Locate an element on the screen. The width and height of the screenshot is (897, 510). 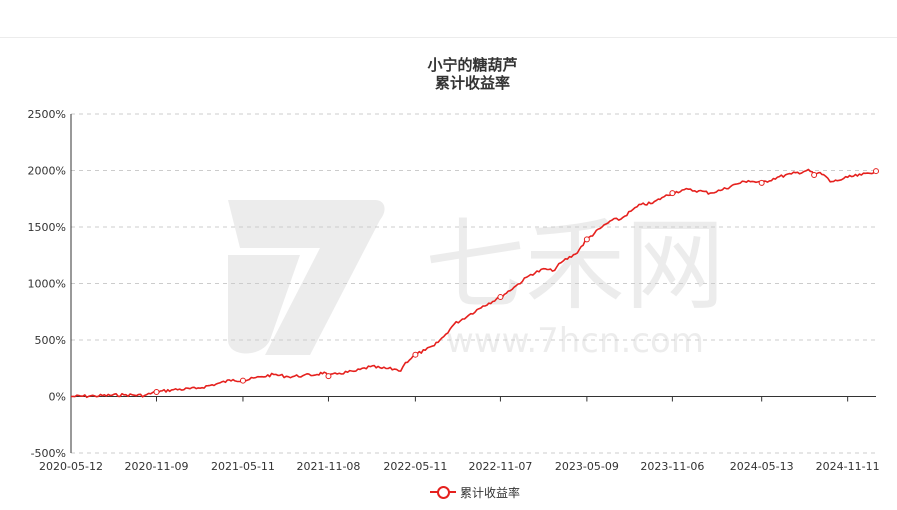
chart-subtitle: 累计收益率 is located at coordinates (472, 83).